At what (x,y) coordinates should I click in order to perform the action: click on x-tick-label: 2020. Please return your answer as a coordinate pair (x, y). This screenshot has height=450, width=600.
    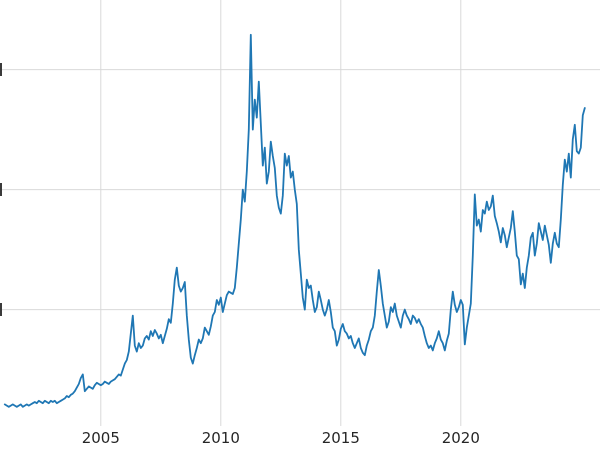
    Looking at the image, I should click on (460, 438).